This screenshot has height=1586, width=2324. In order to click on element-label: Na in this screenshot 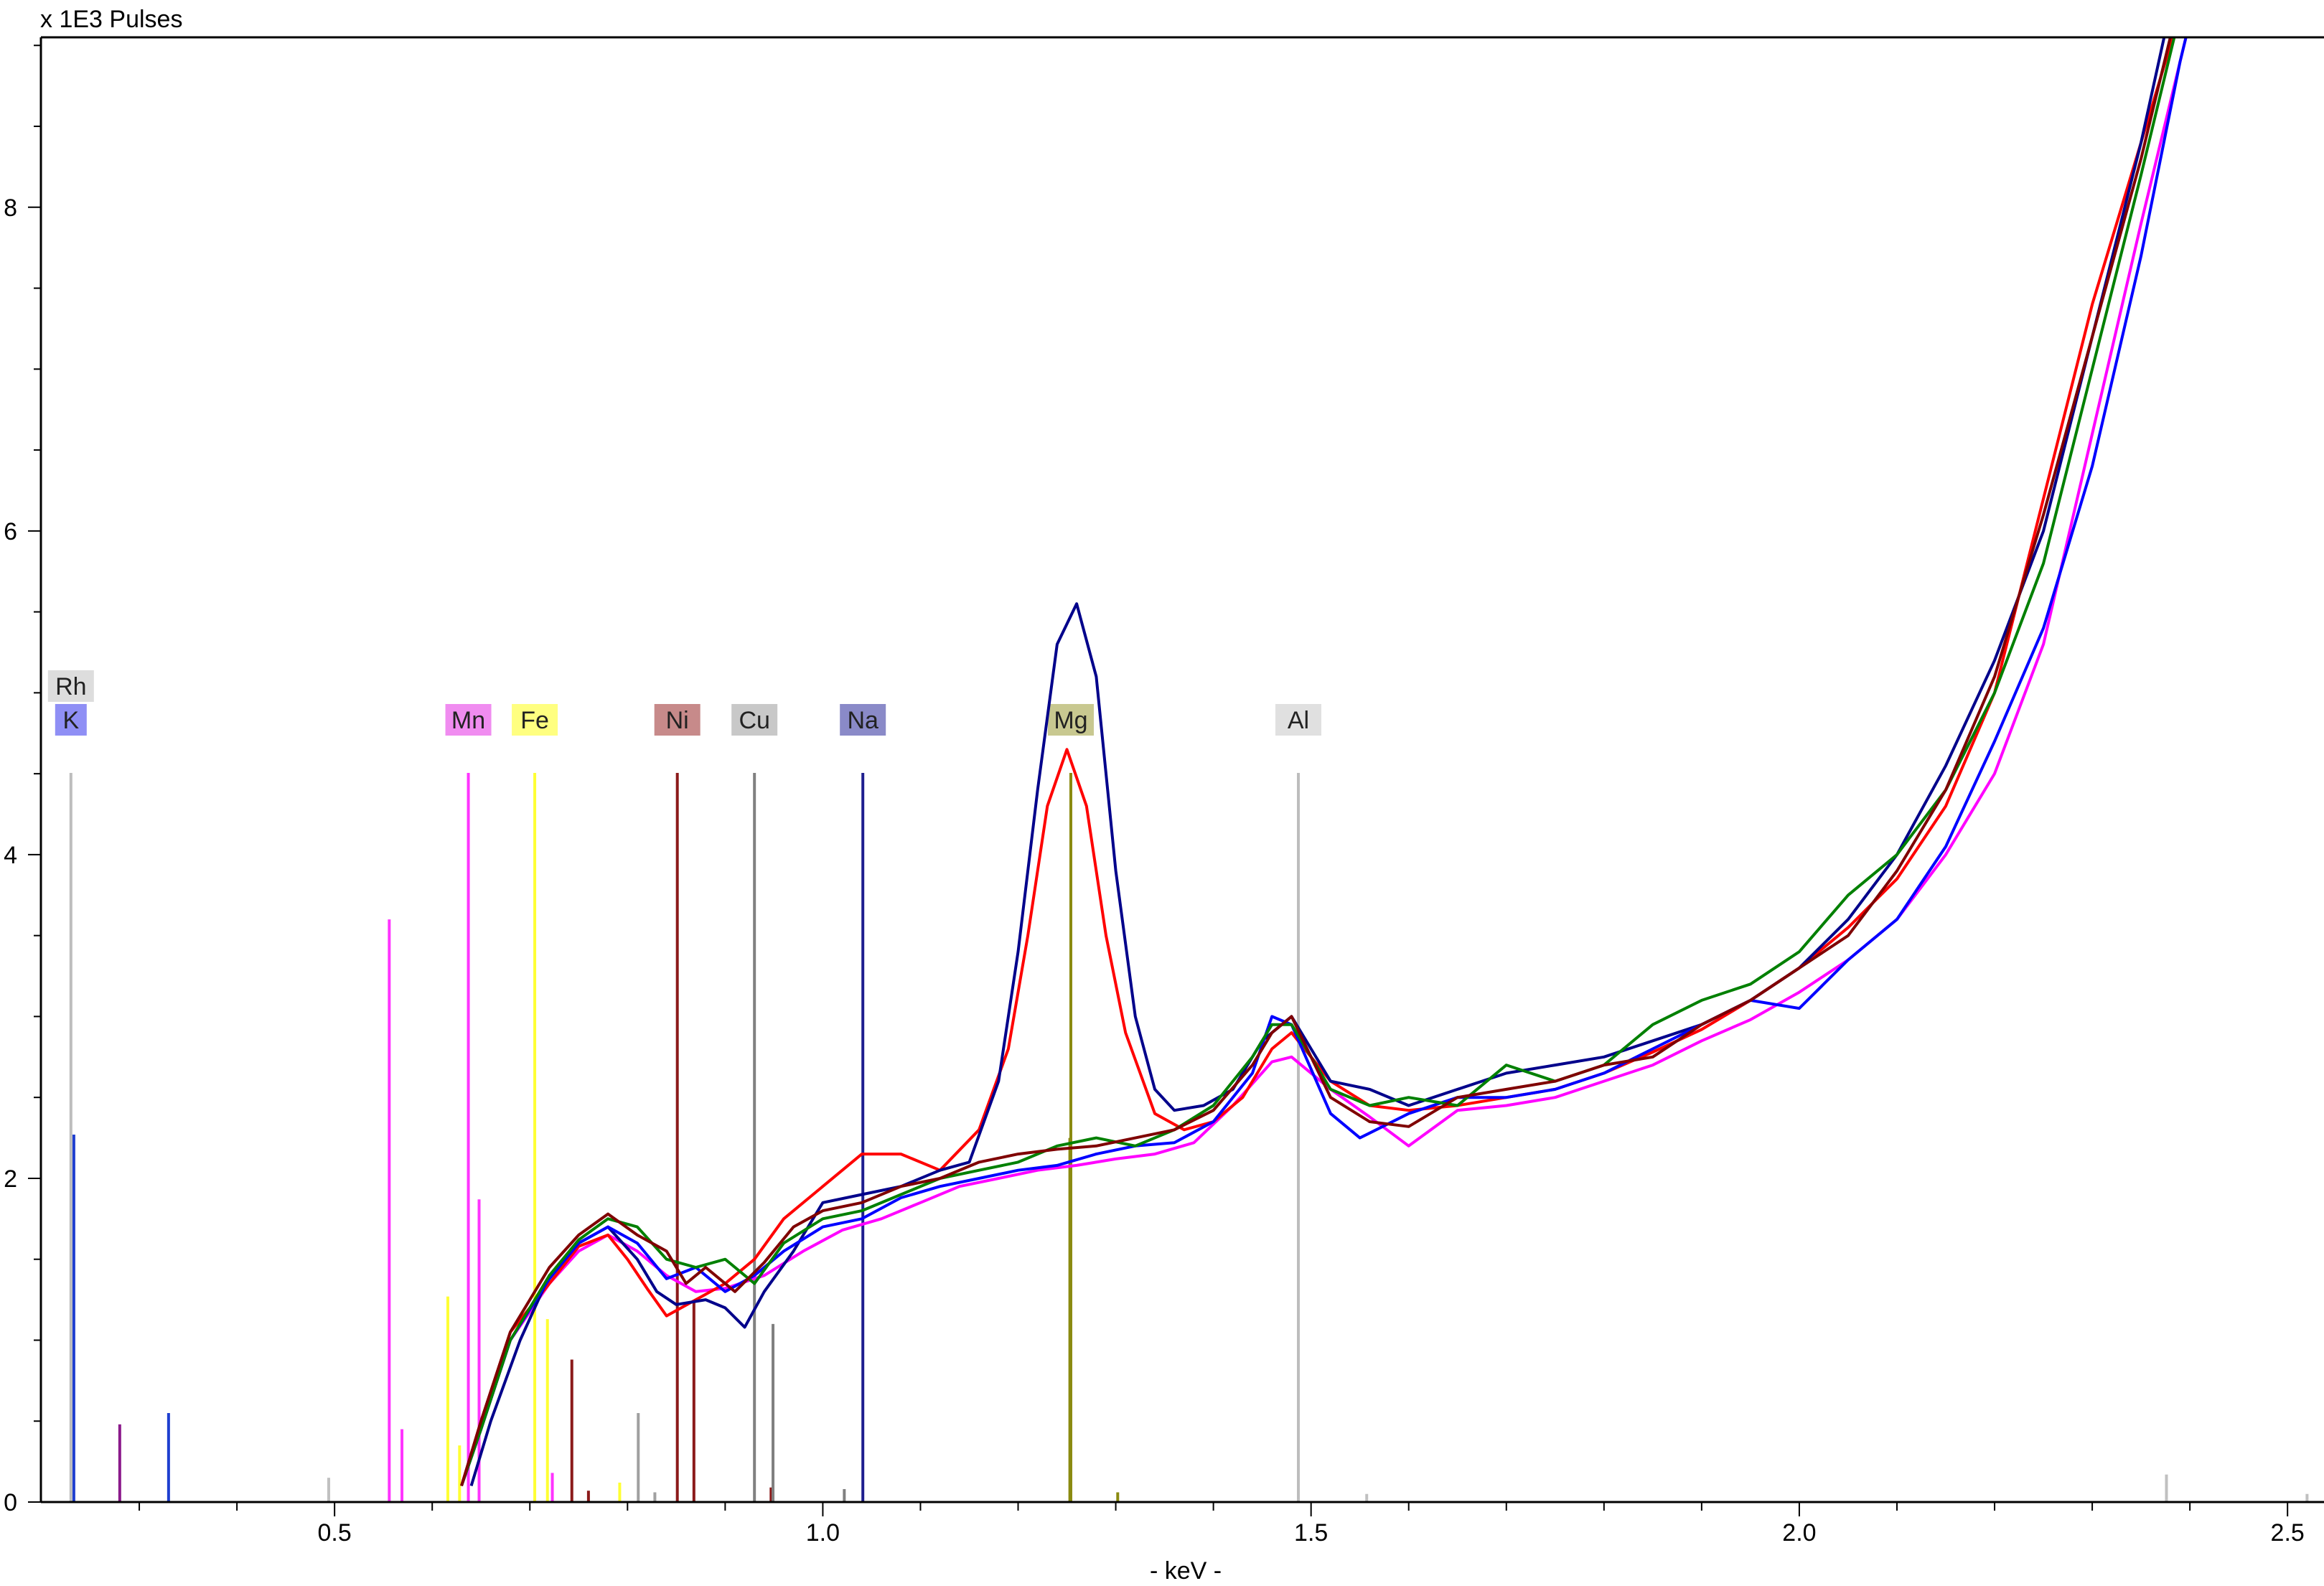, I will do `click(862, 720)`.